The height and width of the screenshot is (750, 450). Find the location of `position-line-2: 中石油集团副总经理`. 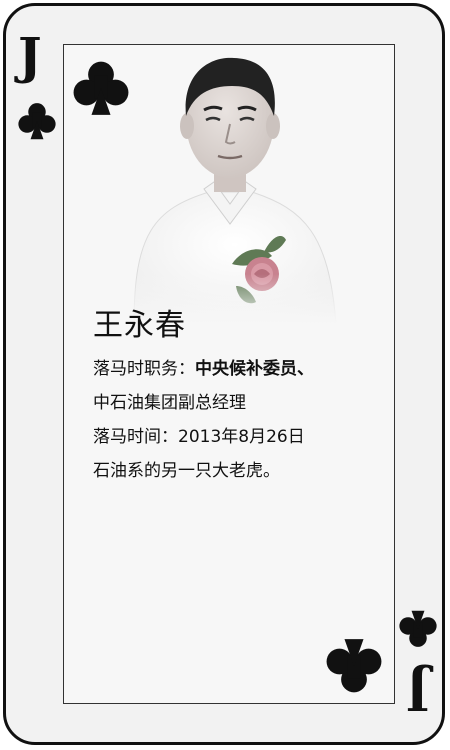

position-line-2: 中石油集团副总经理 is located at coordinates (169, 403).